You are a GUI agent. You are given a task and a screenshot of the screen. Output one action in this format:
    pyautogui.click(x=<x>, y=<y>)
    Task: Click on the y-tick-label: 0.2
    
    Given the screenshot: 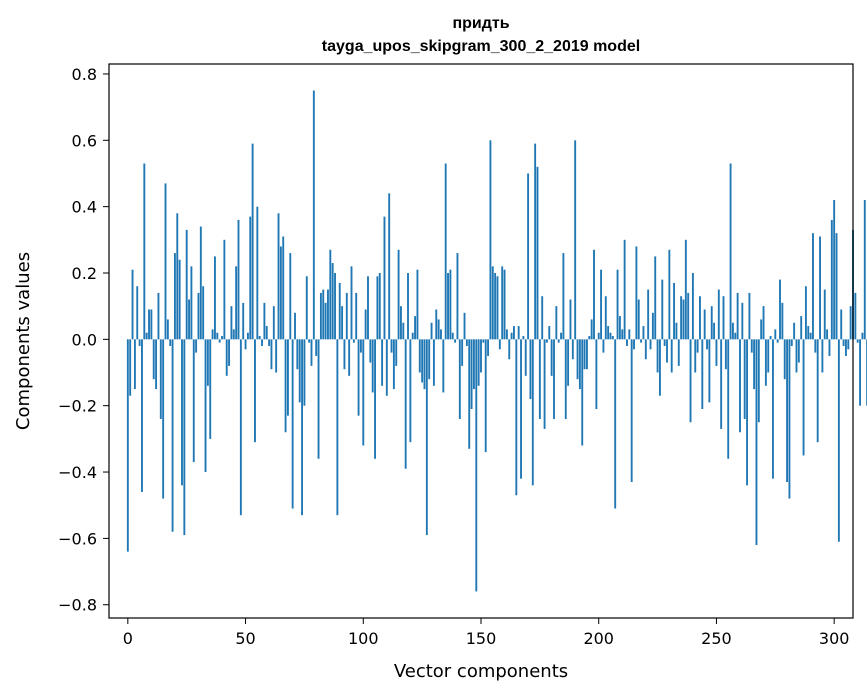 What is the action you would take?
    pyautogui.click(x=84, y=273)
    